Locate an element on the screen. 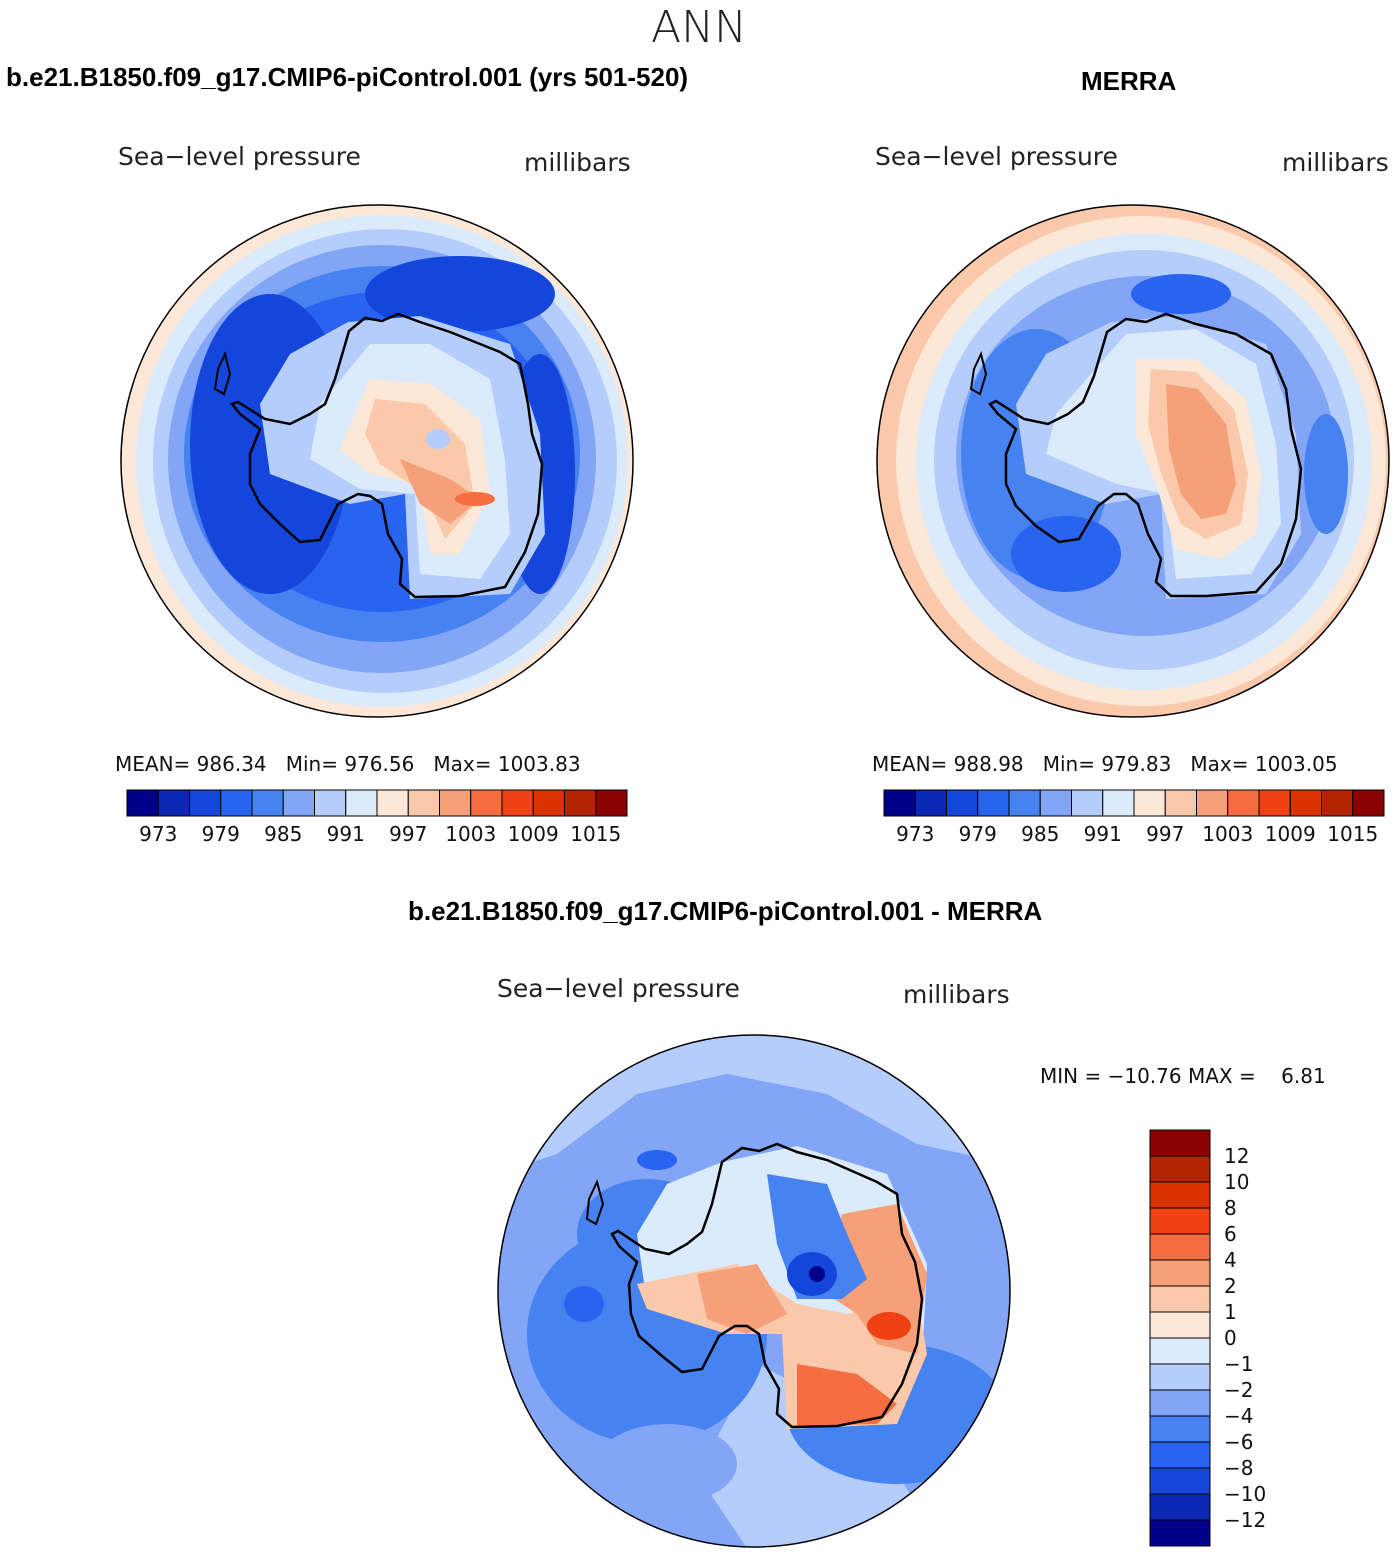  colorbar-obs is located at coordinates (1134, 803).